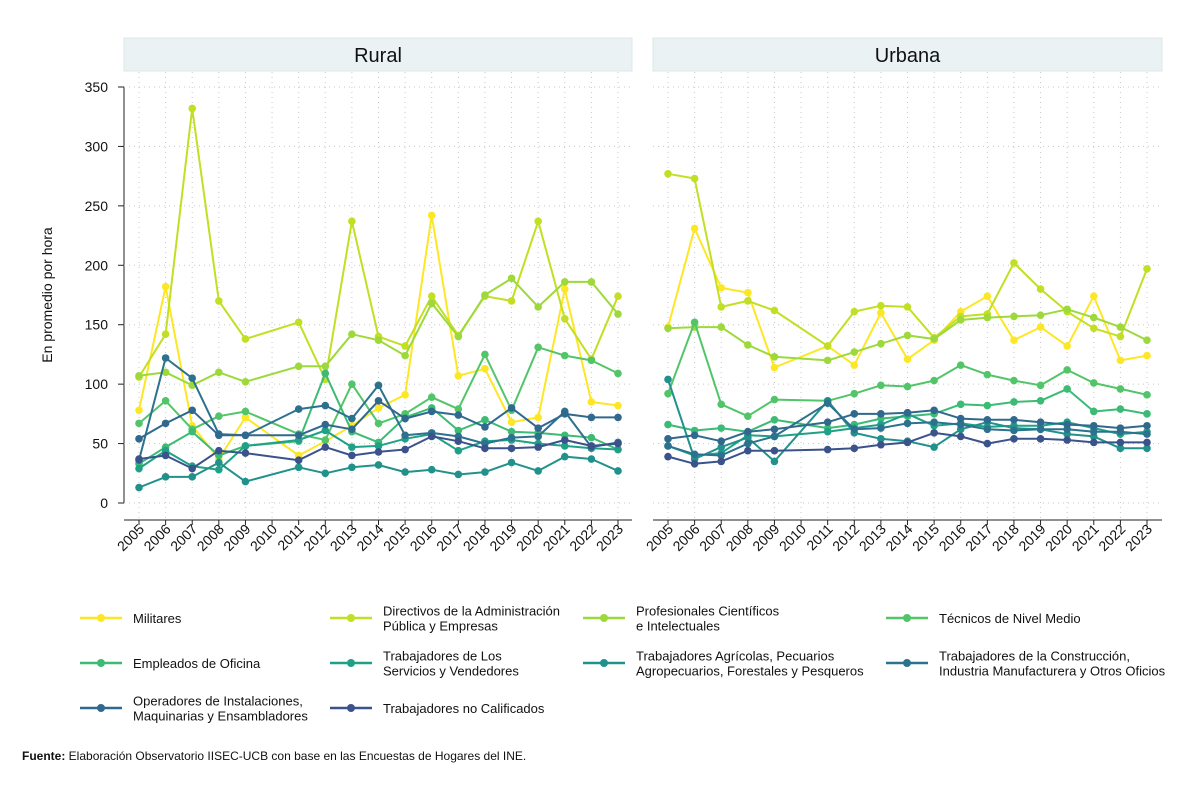  I want to click on legend-label: Trabajadores no Calificados, so click(464, 708).